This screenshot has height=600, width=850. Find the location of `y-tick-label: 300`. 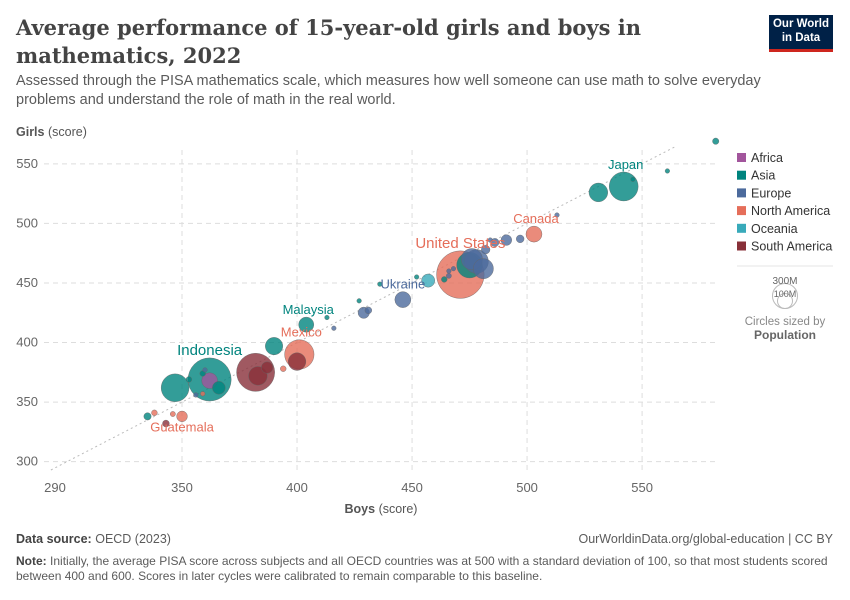

y-tick-label: 300 is located at coordinates (27, 461).